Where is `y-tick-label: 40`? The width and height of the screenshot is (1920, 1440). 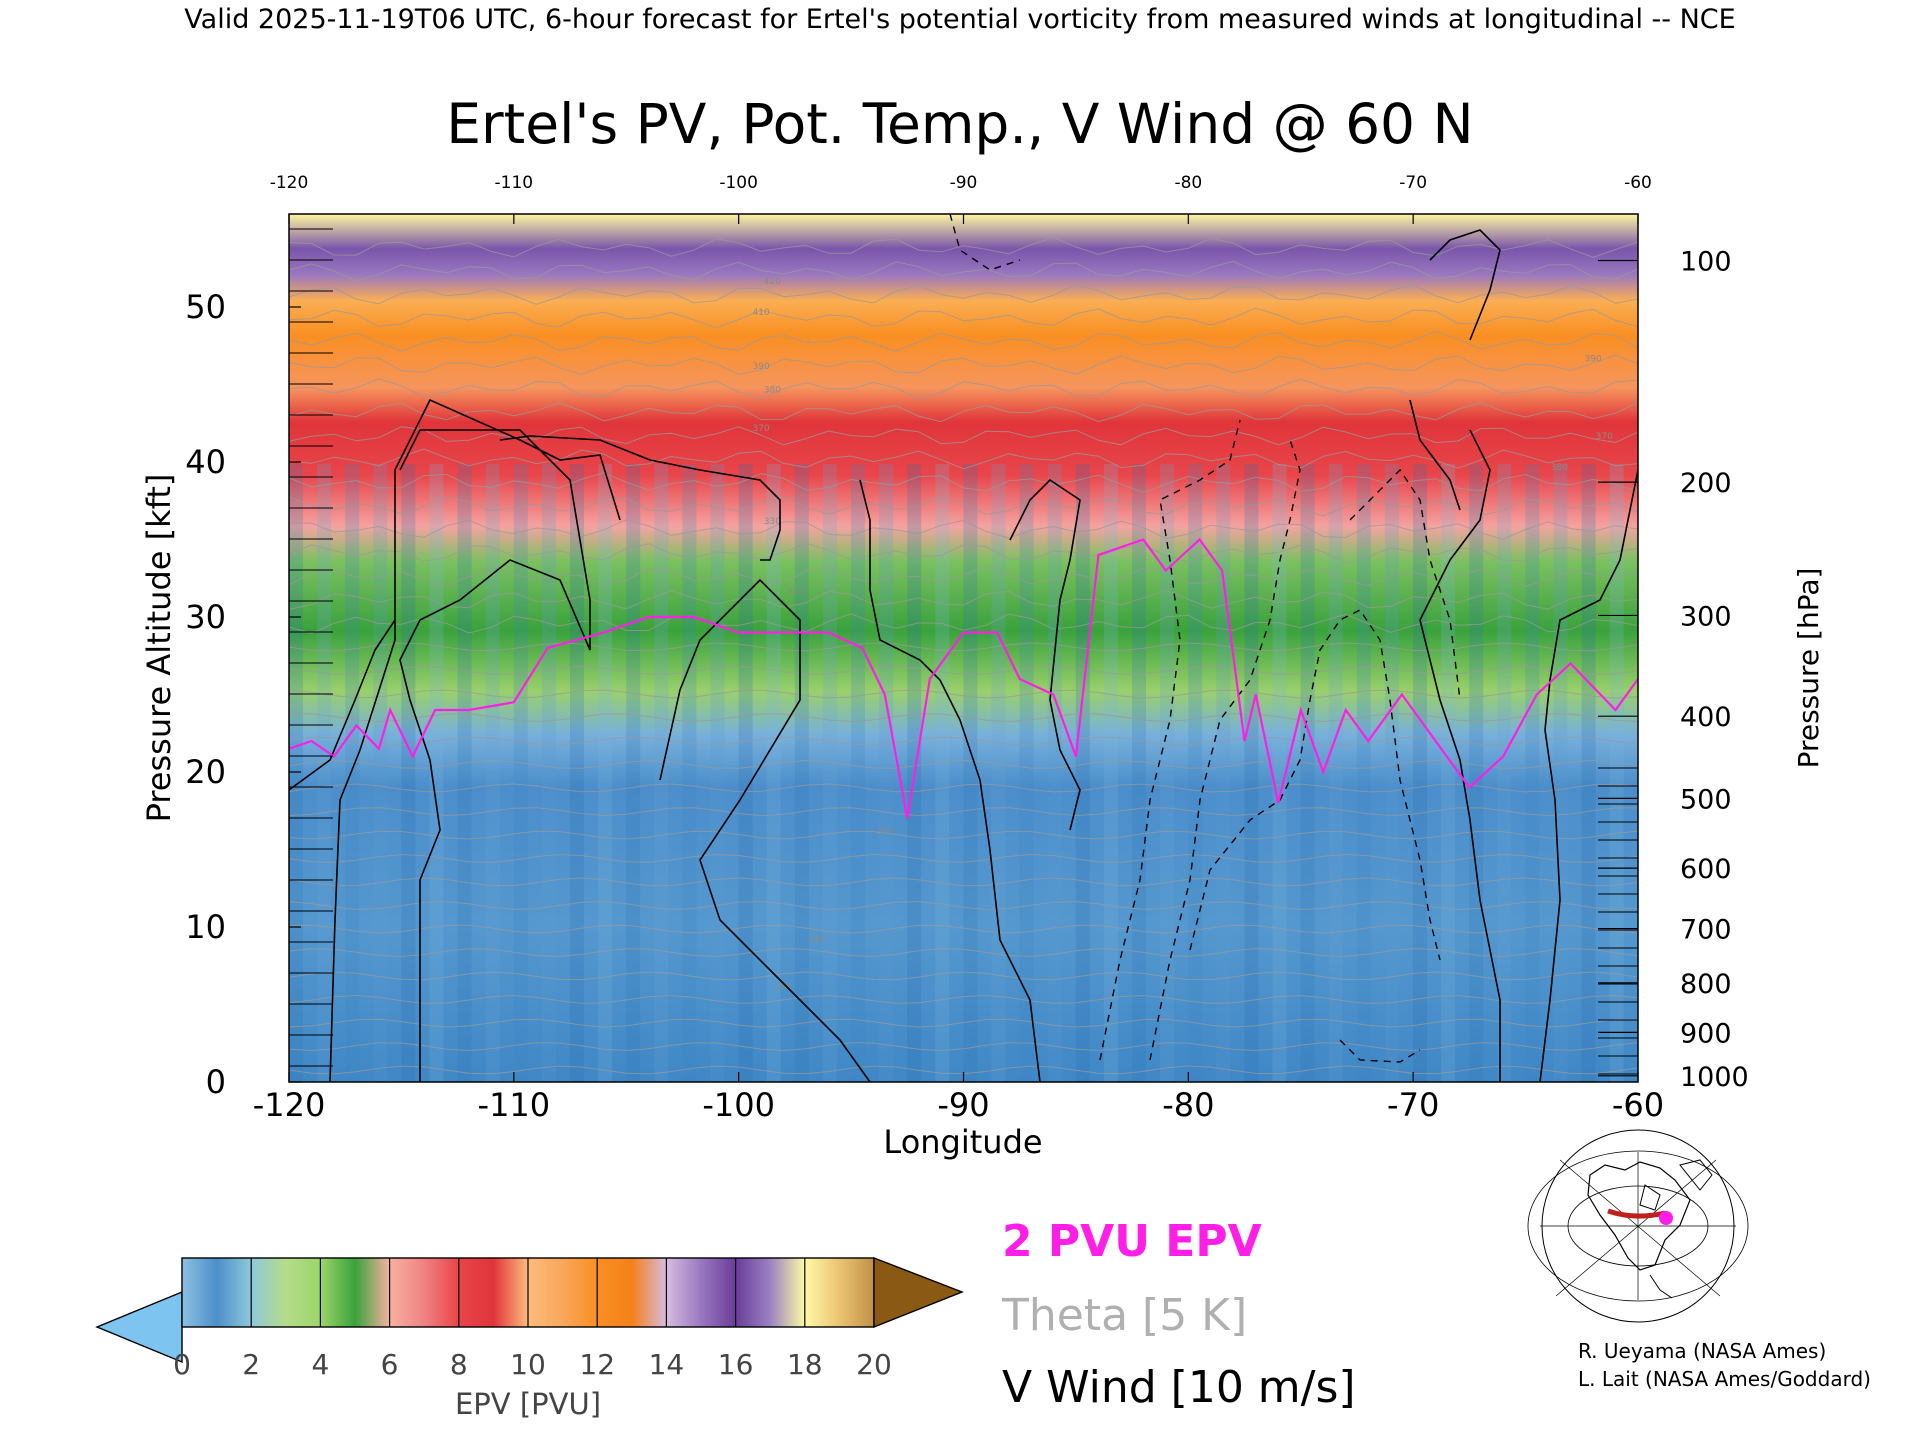 y-tick-label: 40 is located at coordinates (205, 462).